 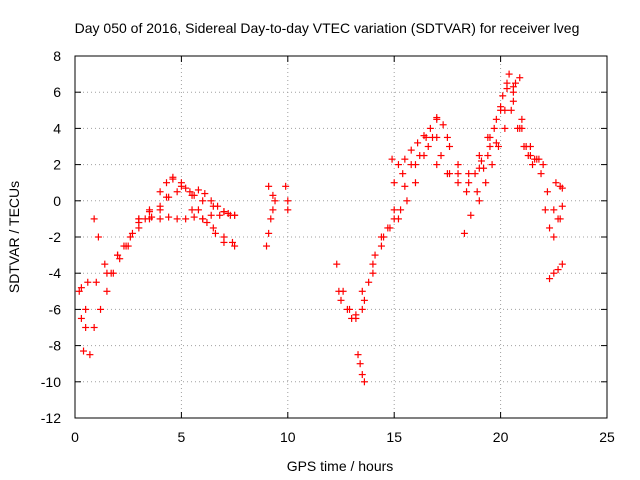 What do you see at coordinates (607, 437) in the screenshot?
I see `x-tick-label: 25` at bounding box center [607, 437].